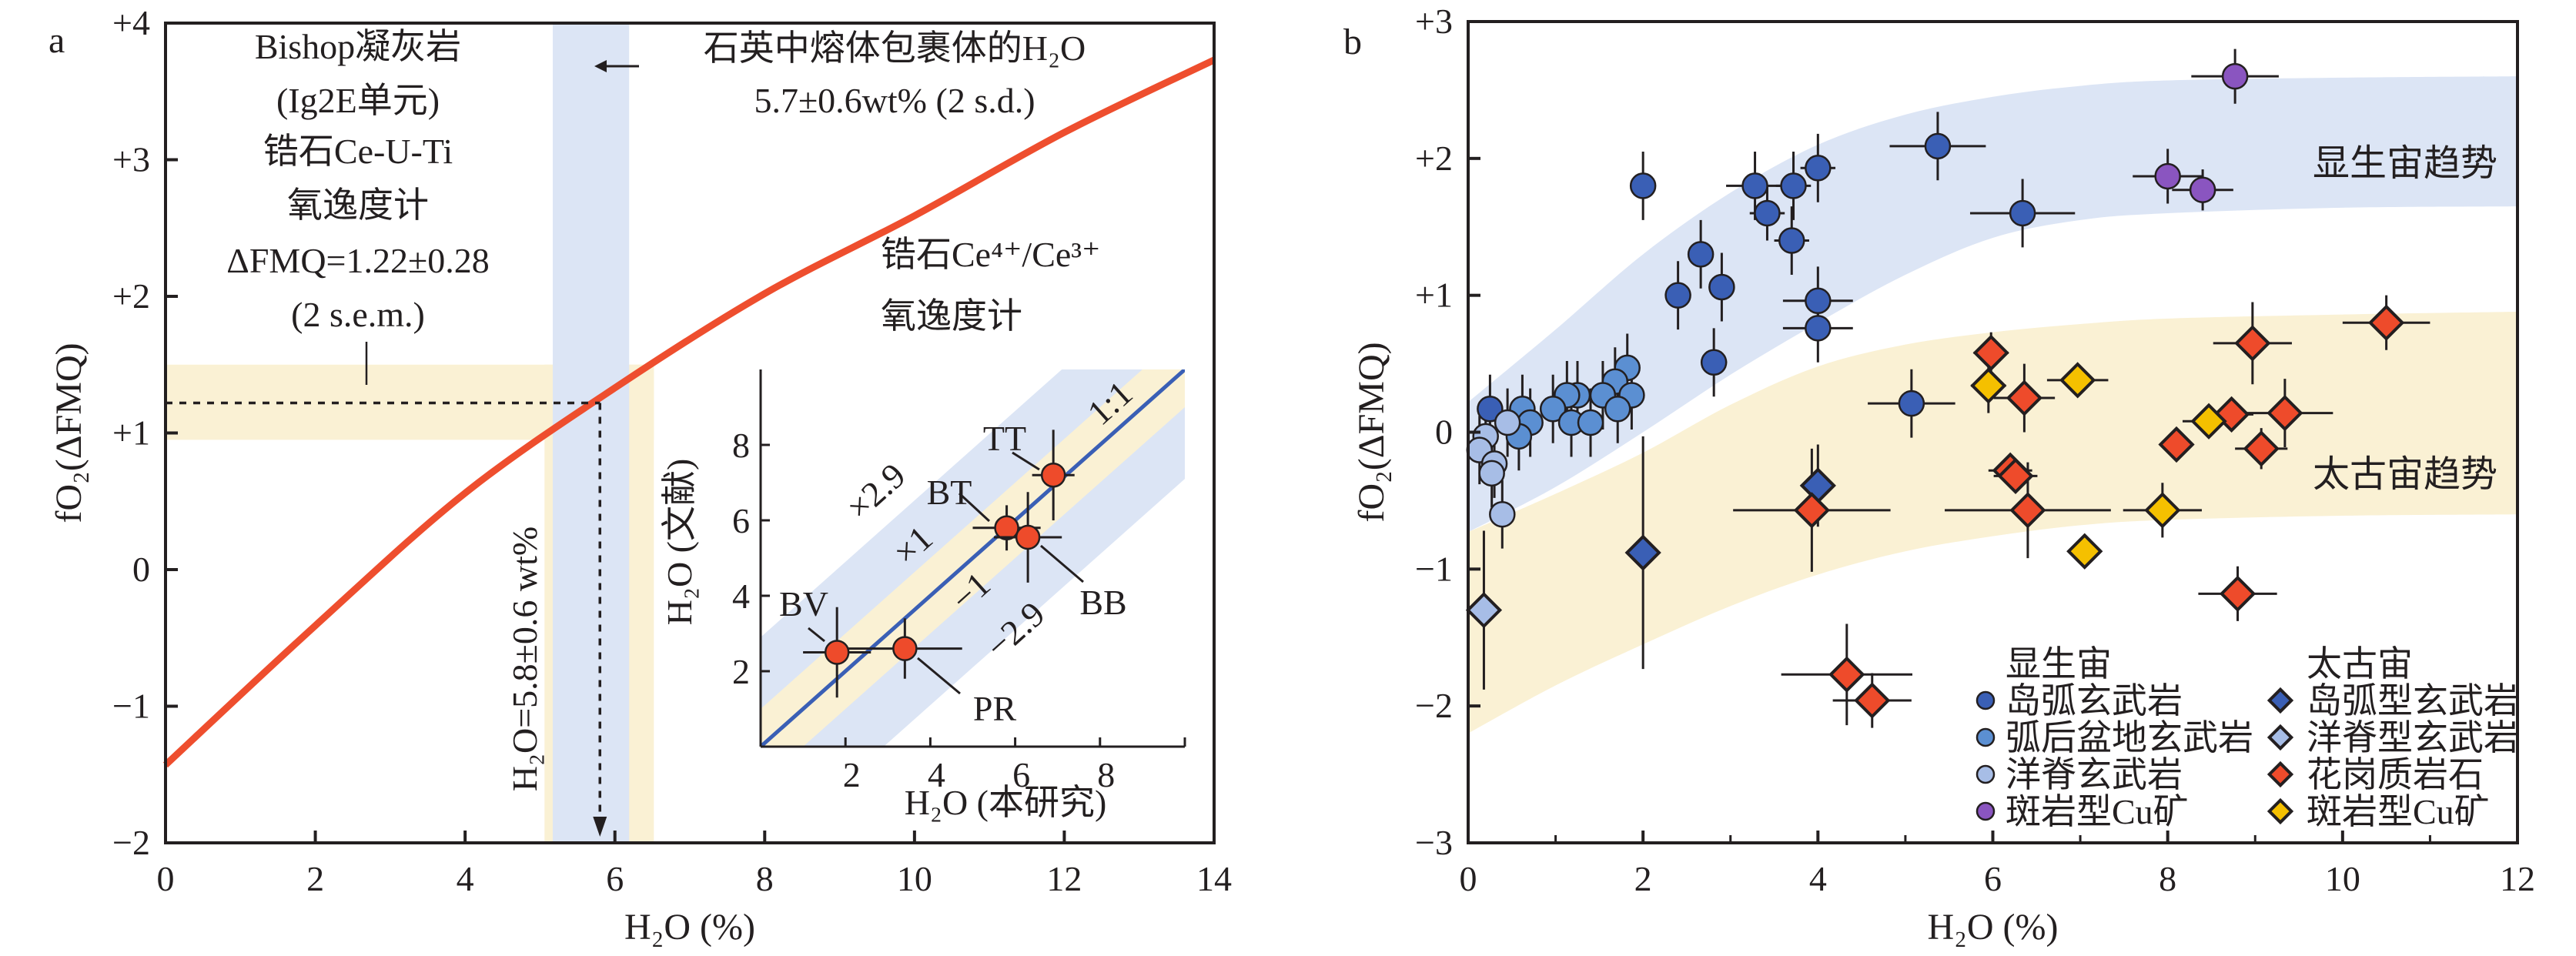 The width and height of the screenshot is (2576, 956). I want to click on y-axis-label: fO₂(ΔFMQ), so click(1372, 432).